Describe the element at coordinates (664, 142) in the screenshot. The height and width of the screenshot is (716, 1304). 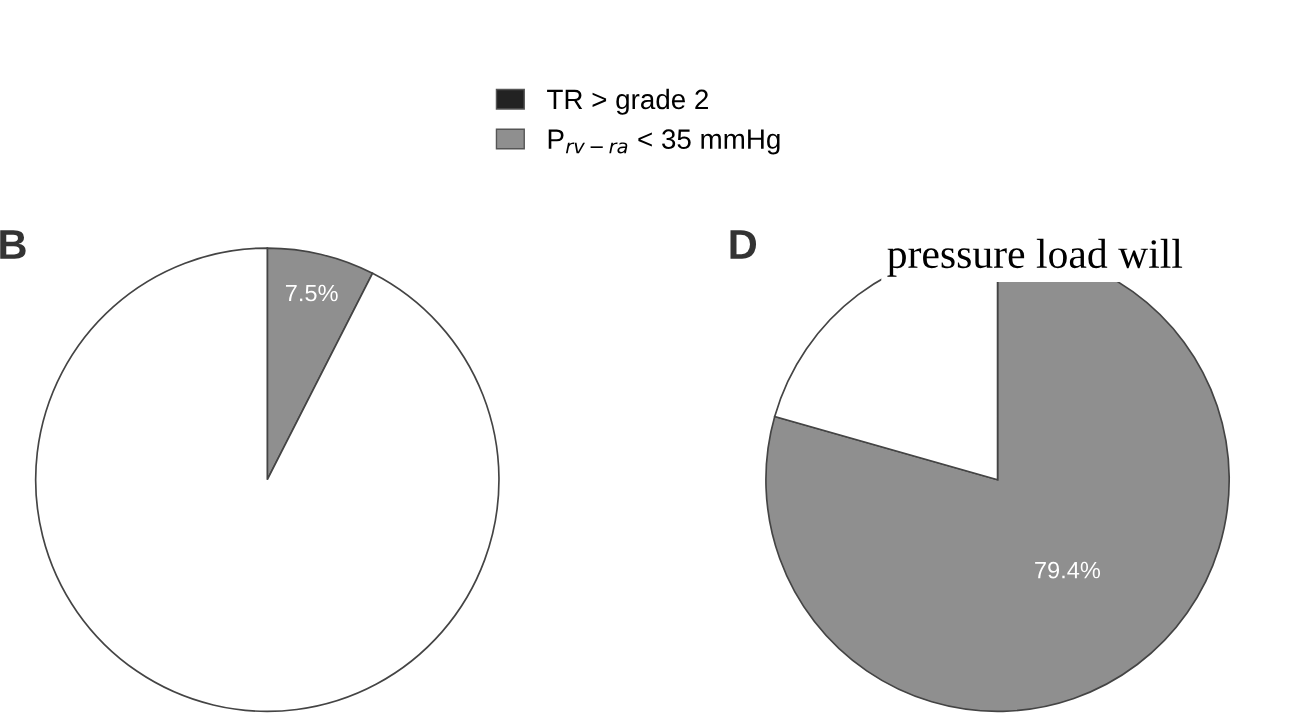
I see `legend-label: P$_{rv−ra}$ < 35 mmHg` at that location.